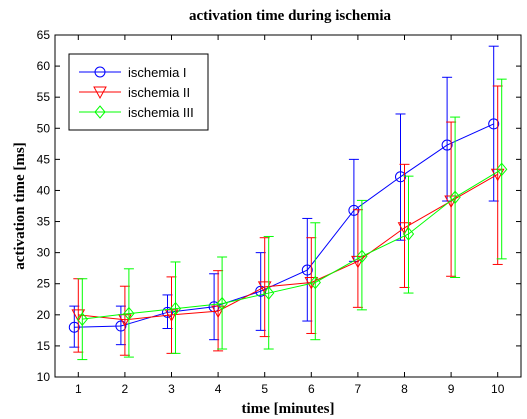  What do you see at coordinates (44, 377) in the screenshot?
I see `y-tick-label: 10` at bounding box center [44, 377].